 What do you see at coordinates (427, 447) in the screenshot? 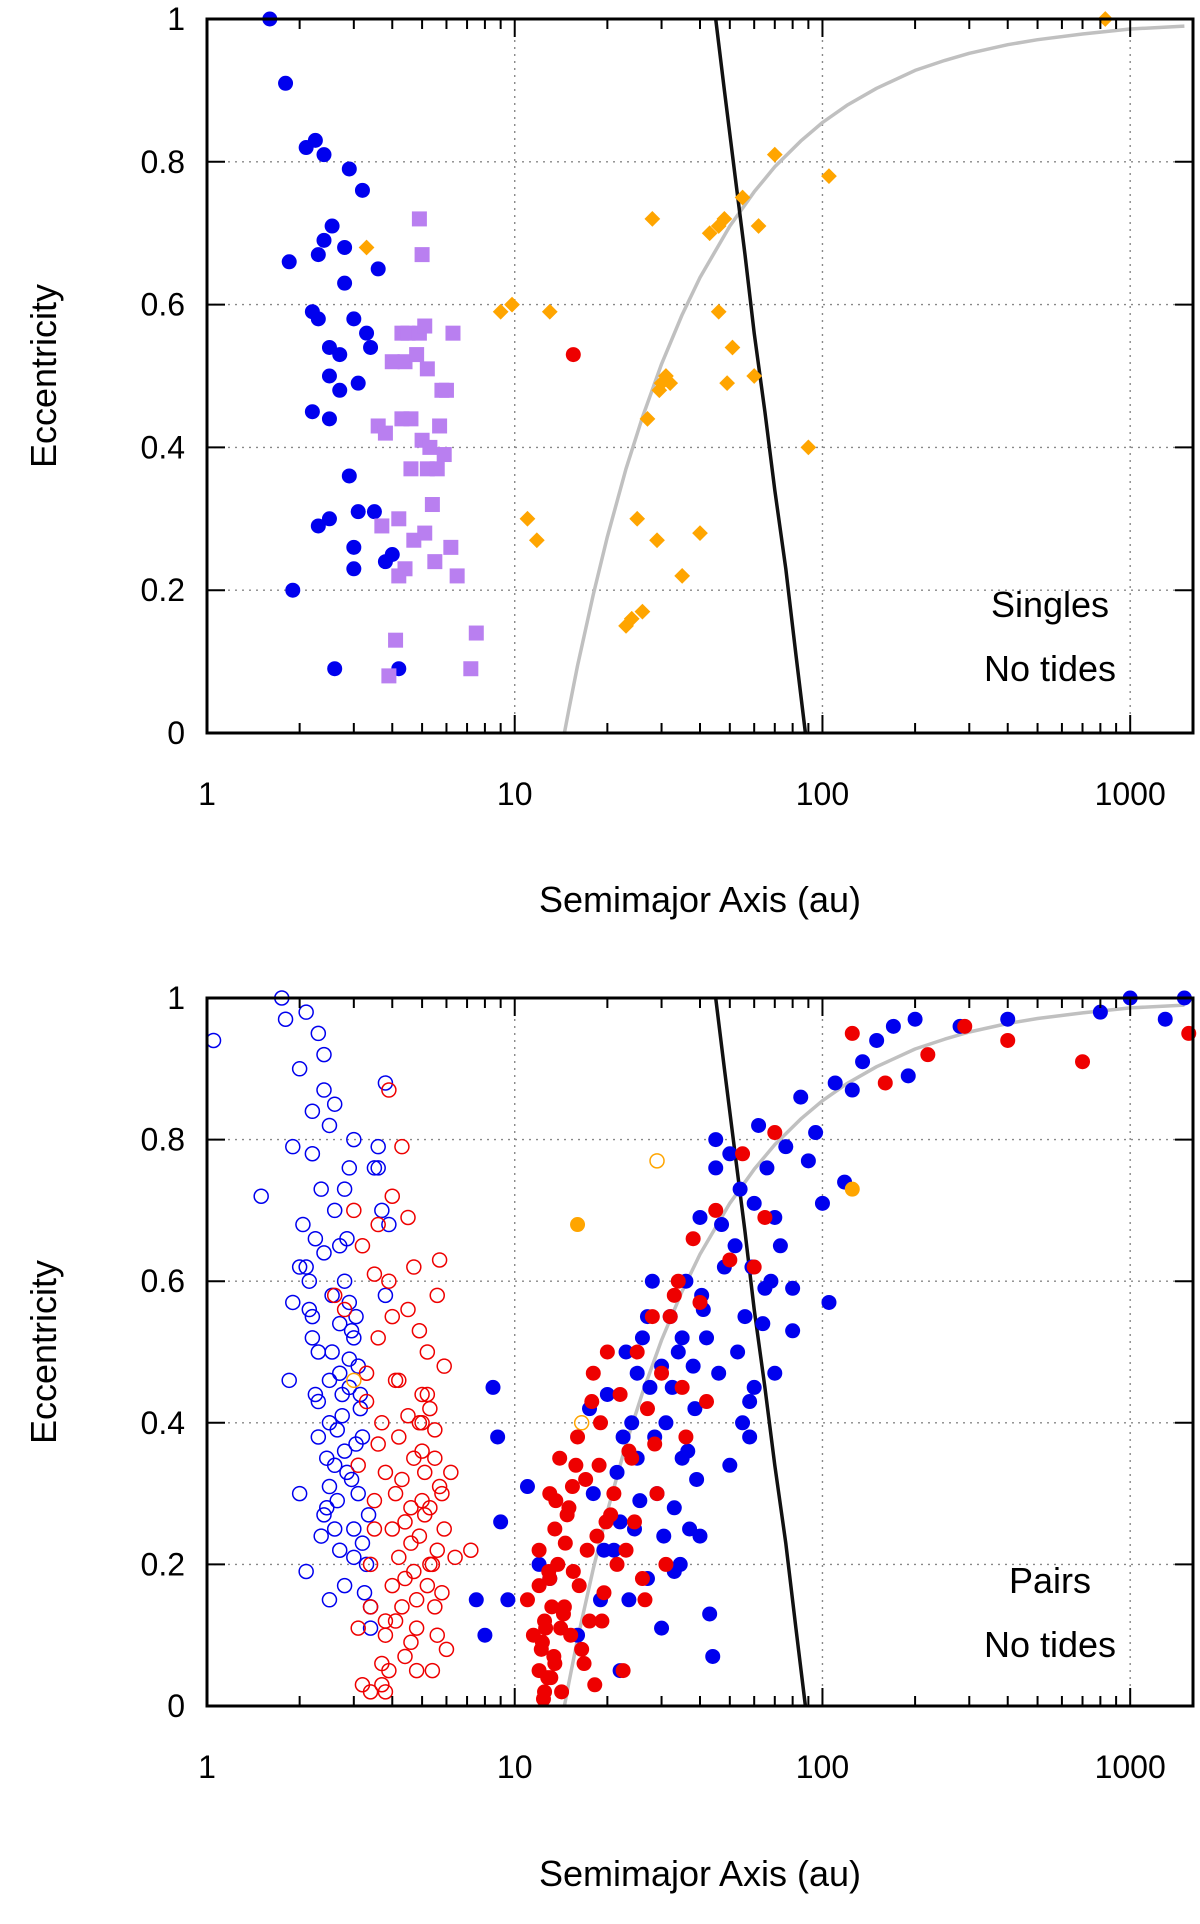
I see `series-purple-squares` at bounding box center [427, 447].